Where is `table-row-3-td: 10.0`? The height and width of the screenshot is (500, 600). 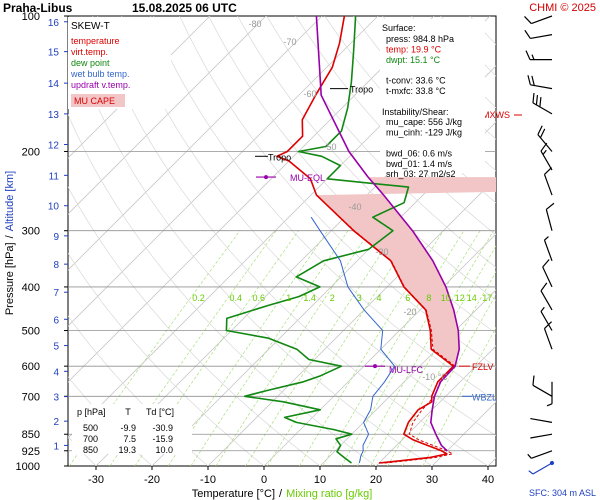
table-row-3-td: 10.0 is located at coordinates (164, 450).